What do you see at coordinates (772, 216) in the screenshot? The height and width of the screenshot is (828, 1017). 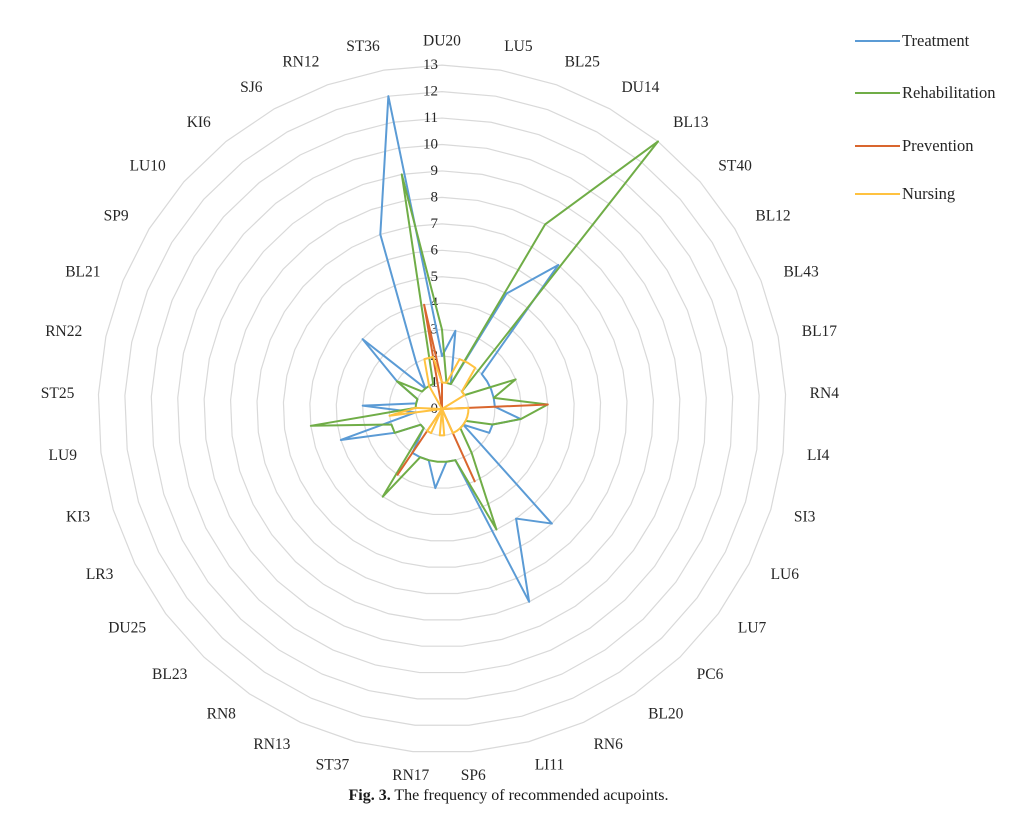 I see `category-label-bl12: BL12` at bounding box center [772, 216].